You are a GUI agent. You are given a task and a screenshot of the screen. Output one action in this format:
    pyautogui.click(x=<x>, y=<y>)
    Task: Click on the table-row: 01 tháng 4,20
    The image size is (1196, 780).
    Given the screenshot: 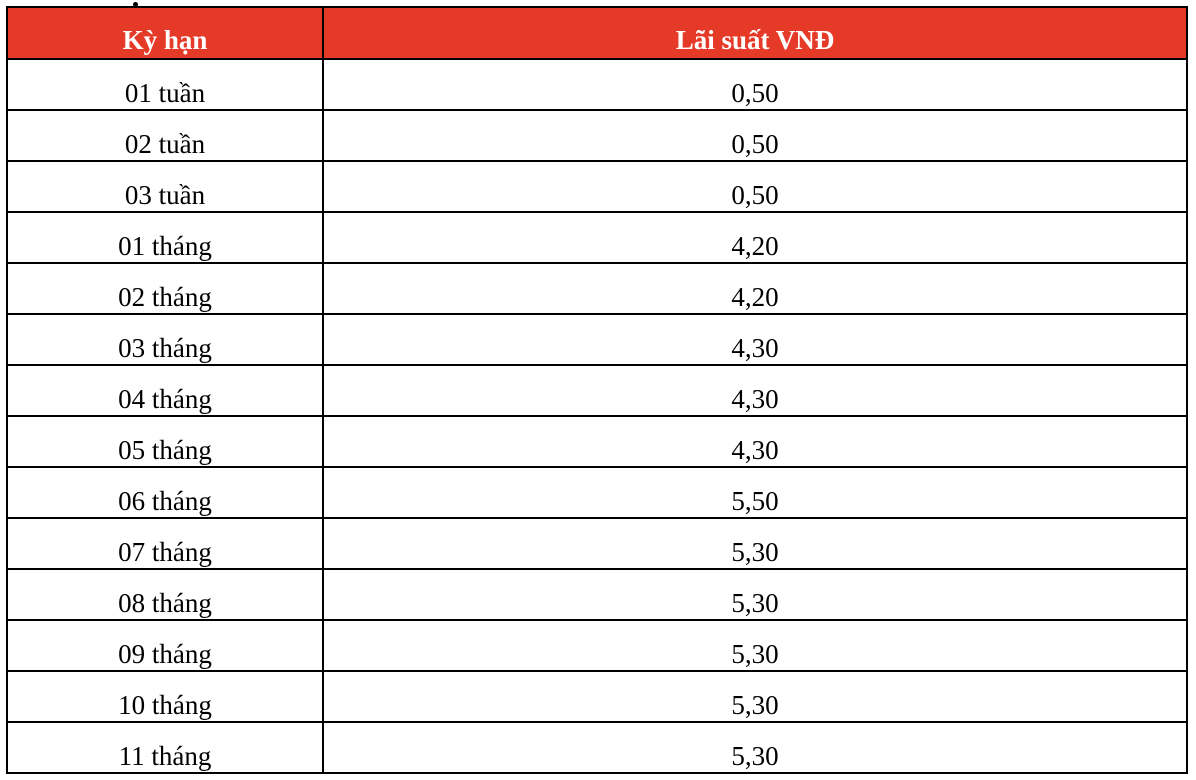 What is the action you would take?
    pyautogui.click(x=597, y=237)
    